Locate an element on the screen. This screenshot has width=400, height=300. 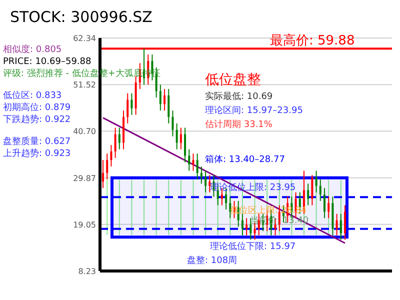
annotation: 盘整: 108周 is located at coordinates (212, 260).